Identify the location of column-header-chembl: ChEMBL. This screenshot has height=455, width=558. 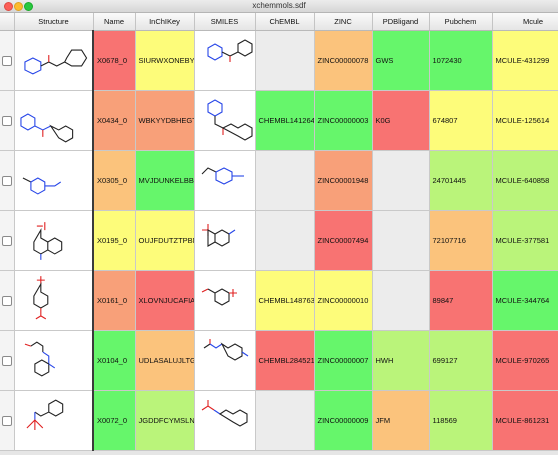
(285, 22).